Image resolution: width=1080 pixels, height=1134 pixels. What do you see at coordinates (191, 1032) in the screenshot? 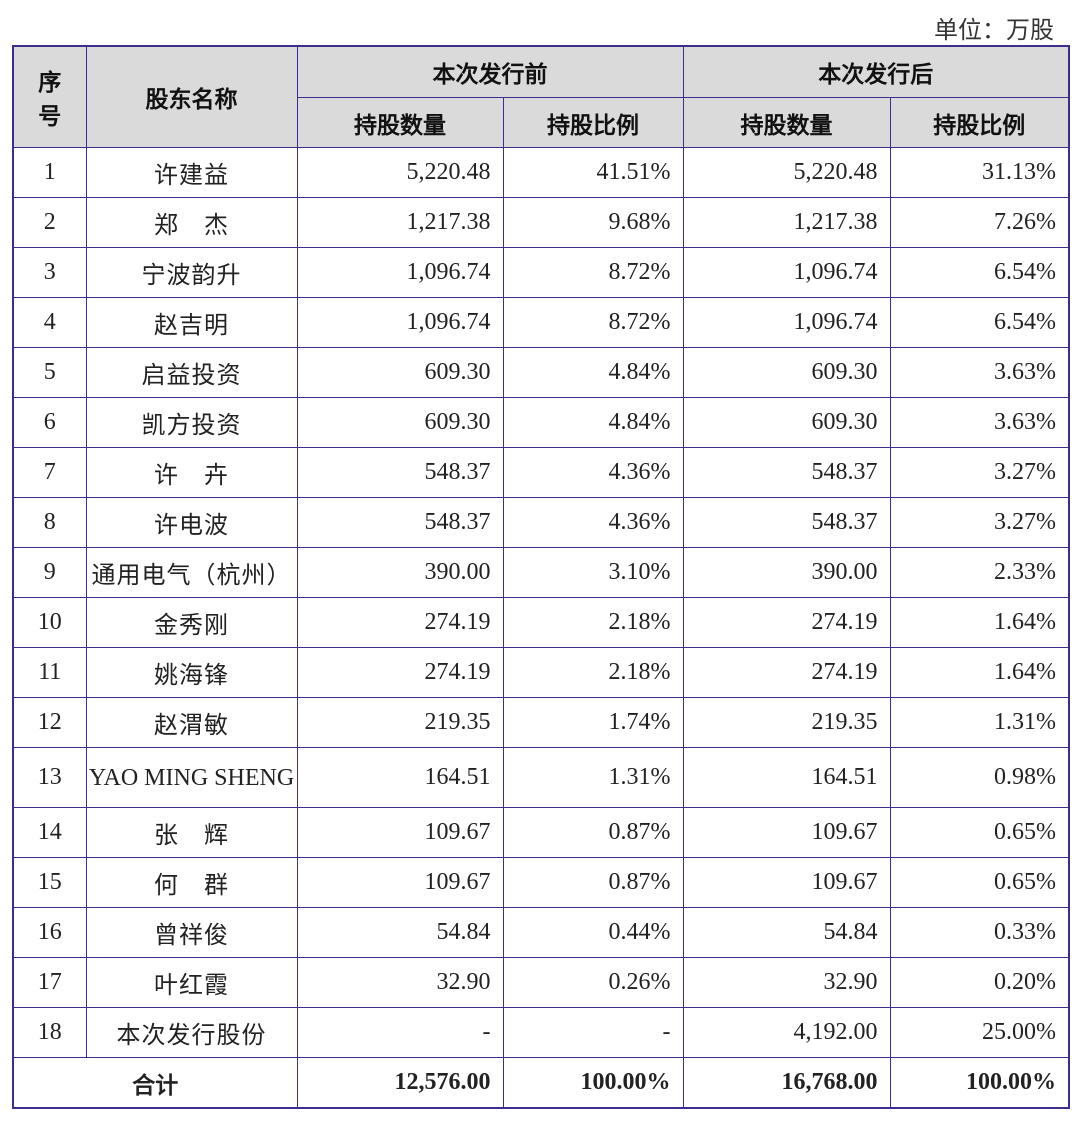
I see `shareholder-name: 本次发行股份` at bounding box center [191, 1032].